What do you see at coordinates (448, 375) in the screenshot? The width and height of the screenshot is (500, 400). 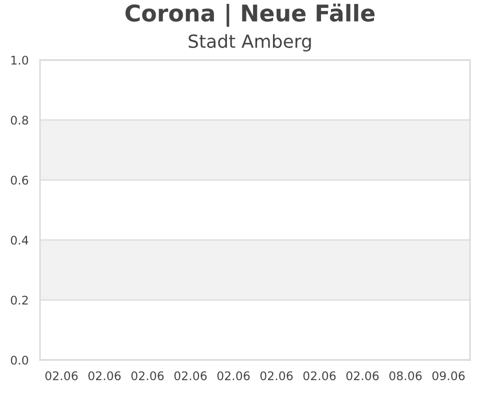 I see `x-tick-label: 09.06` at bounding box center [448, 375].